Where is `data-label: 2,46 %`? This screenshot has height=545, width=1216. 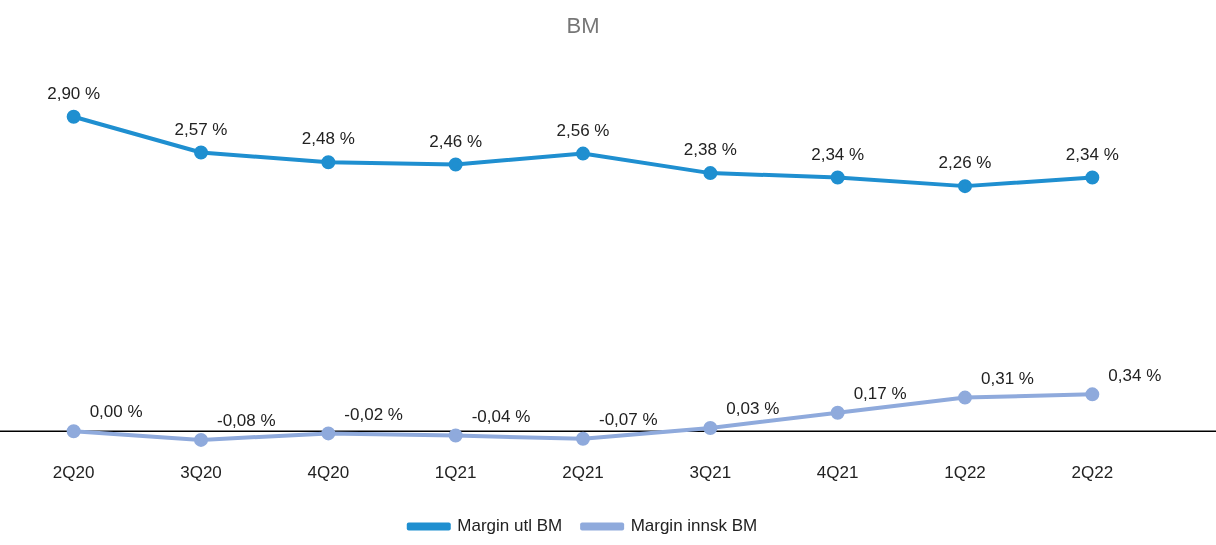 data-label: 2,46 % is located at coordinates (456, 141).